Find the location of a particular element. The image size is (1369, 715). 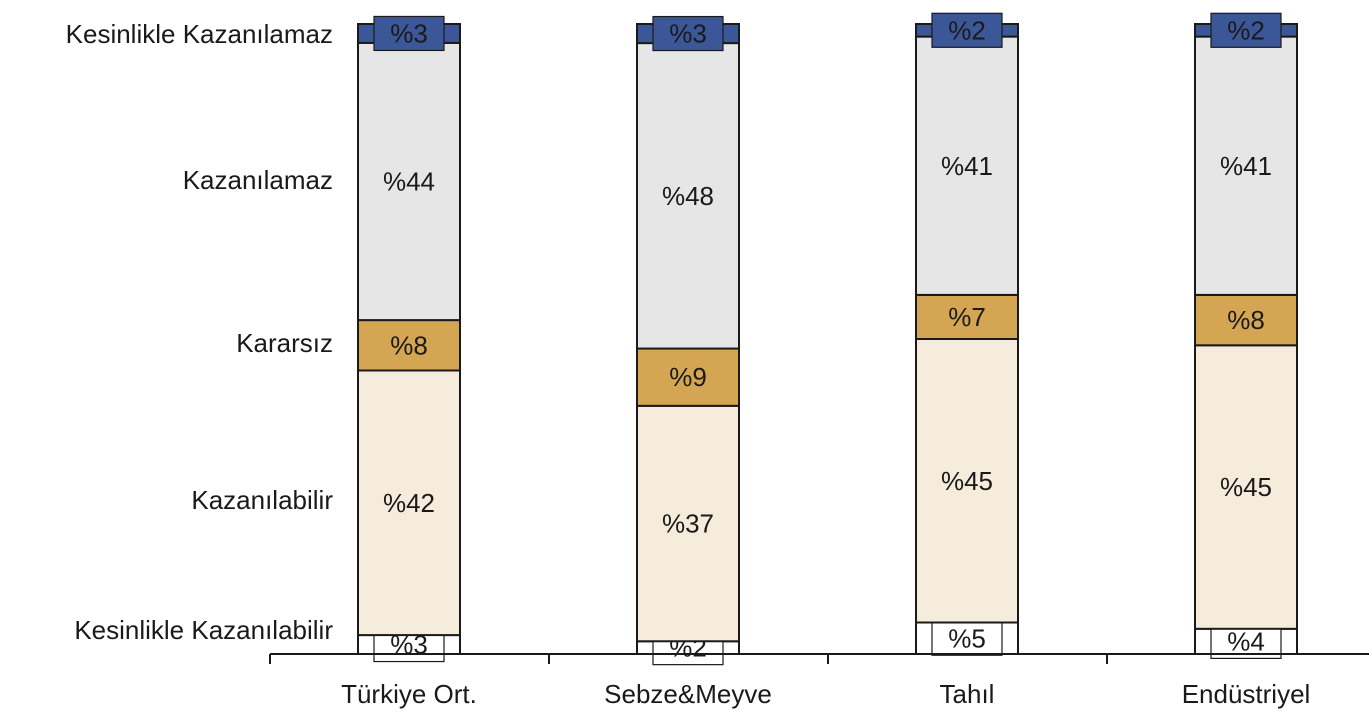

data-label: %7 is located at coordinates (967, 317).